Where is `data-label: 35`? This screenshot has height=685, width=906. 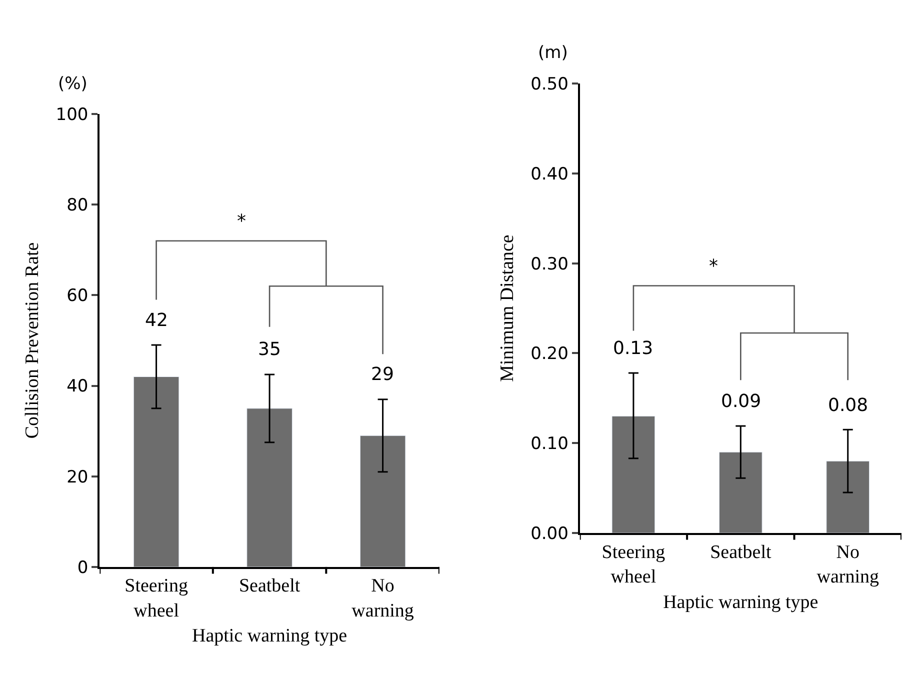 data-label: 35 is located at coordinates (269, 349).